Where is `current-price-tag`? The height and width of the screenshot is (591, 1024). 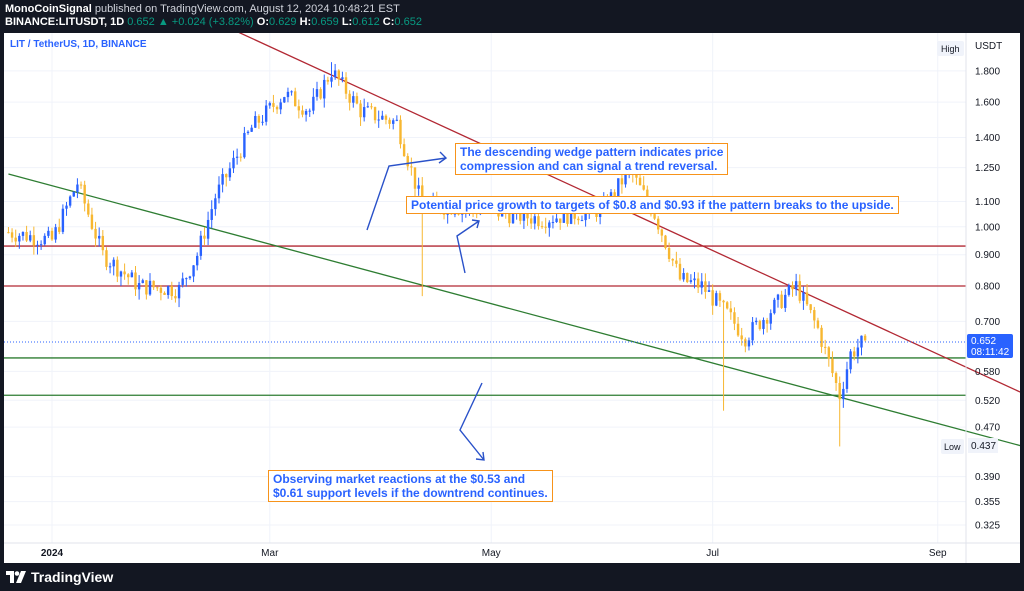 current-price-tag is located at coordinates (990, 346).